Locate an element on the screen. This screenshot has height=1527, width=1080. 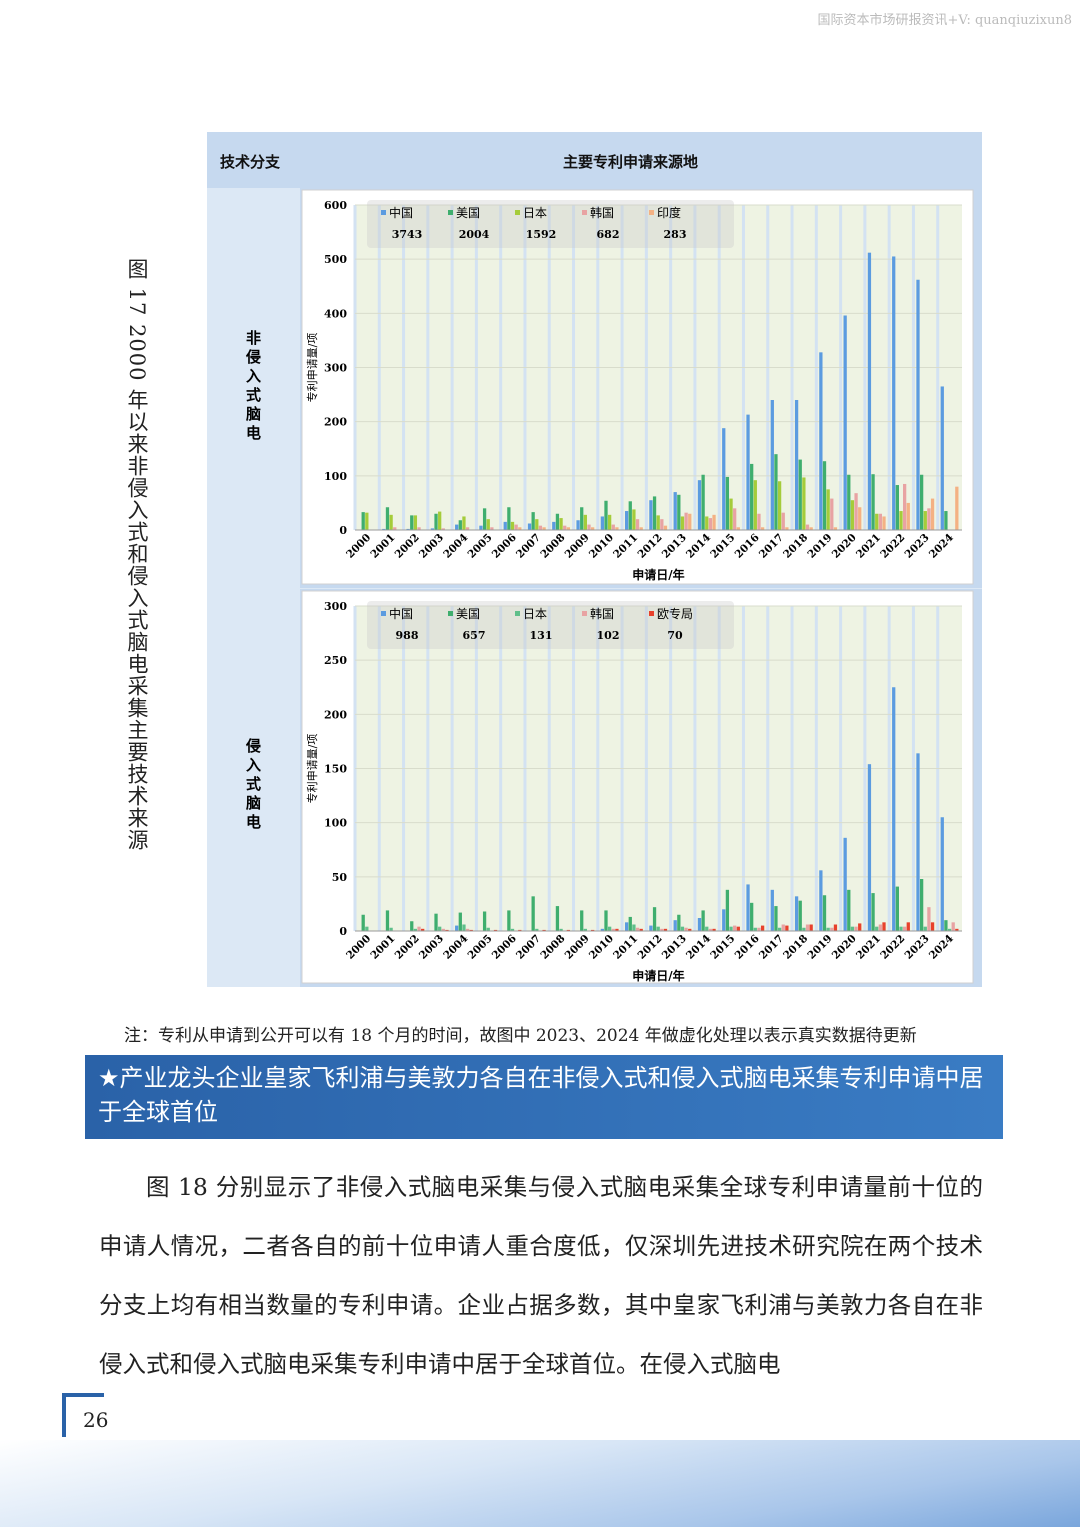
page-number: 26 is located at coordinates (96, 1420).